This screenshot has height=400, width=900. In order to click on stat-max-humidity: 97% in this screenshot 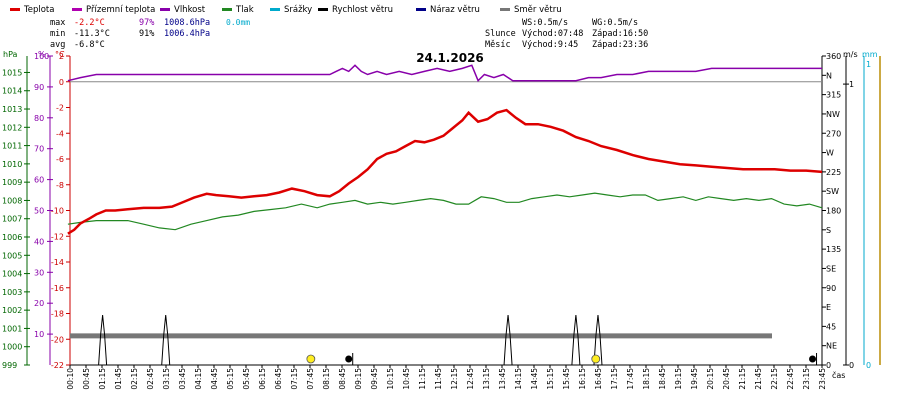, I will do `click(146, 23)`.